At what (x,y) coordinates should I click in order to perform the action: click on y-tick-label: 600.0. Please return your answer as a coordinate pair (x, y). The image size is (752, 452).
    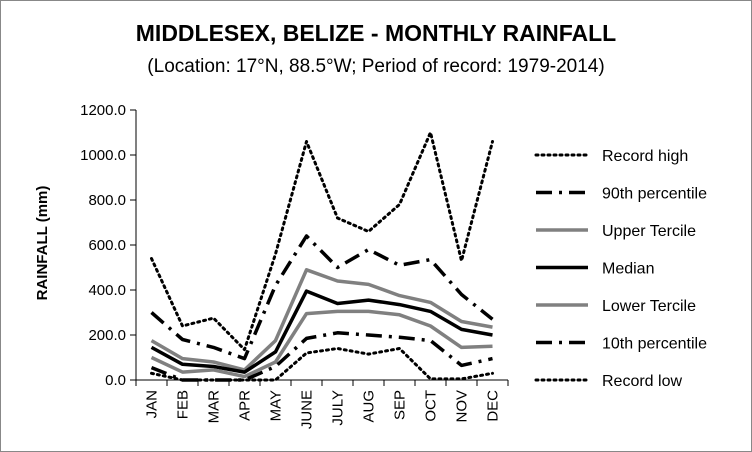
    Looking at the image, I should click on (107, 245).